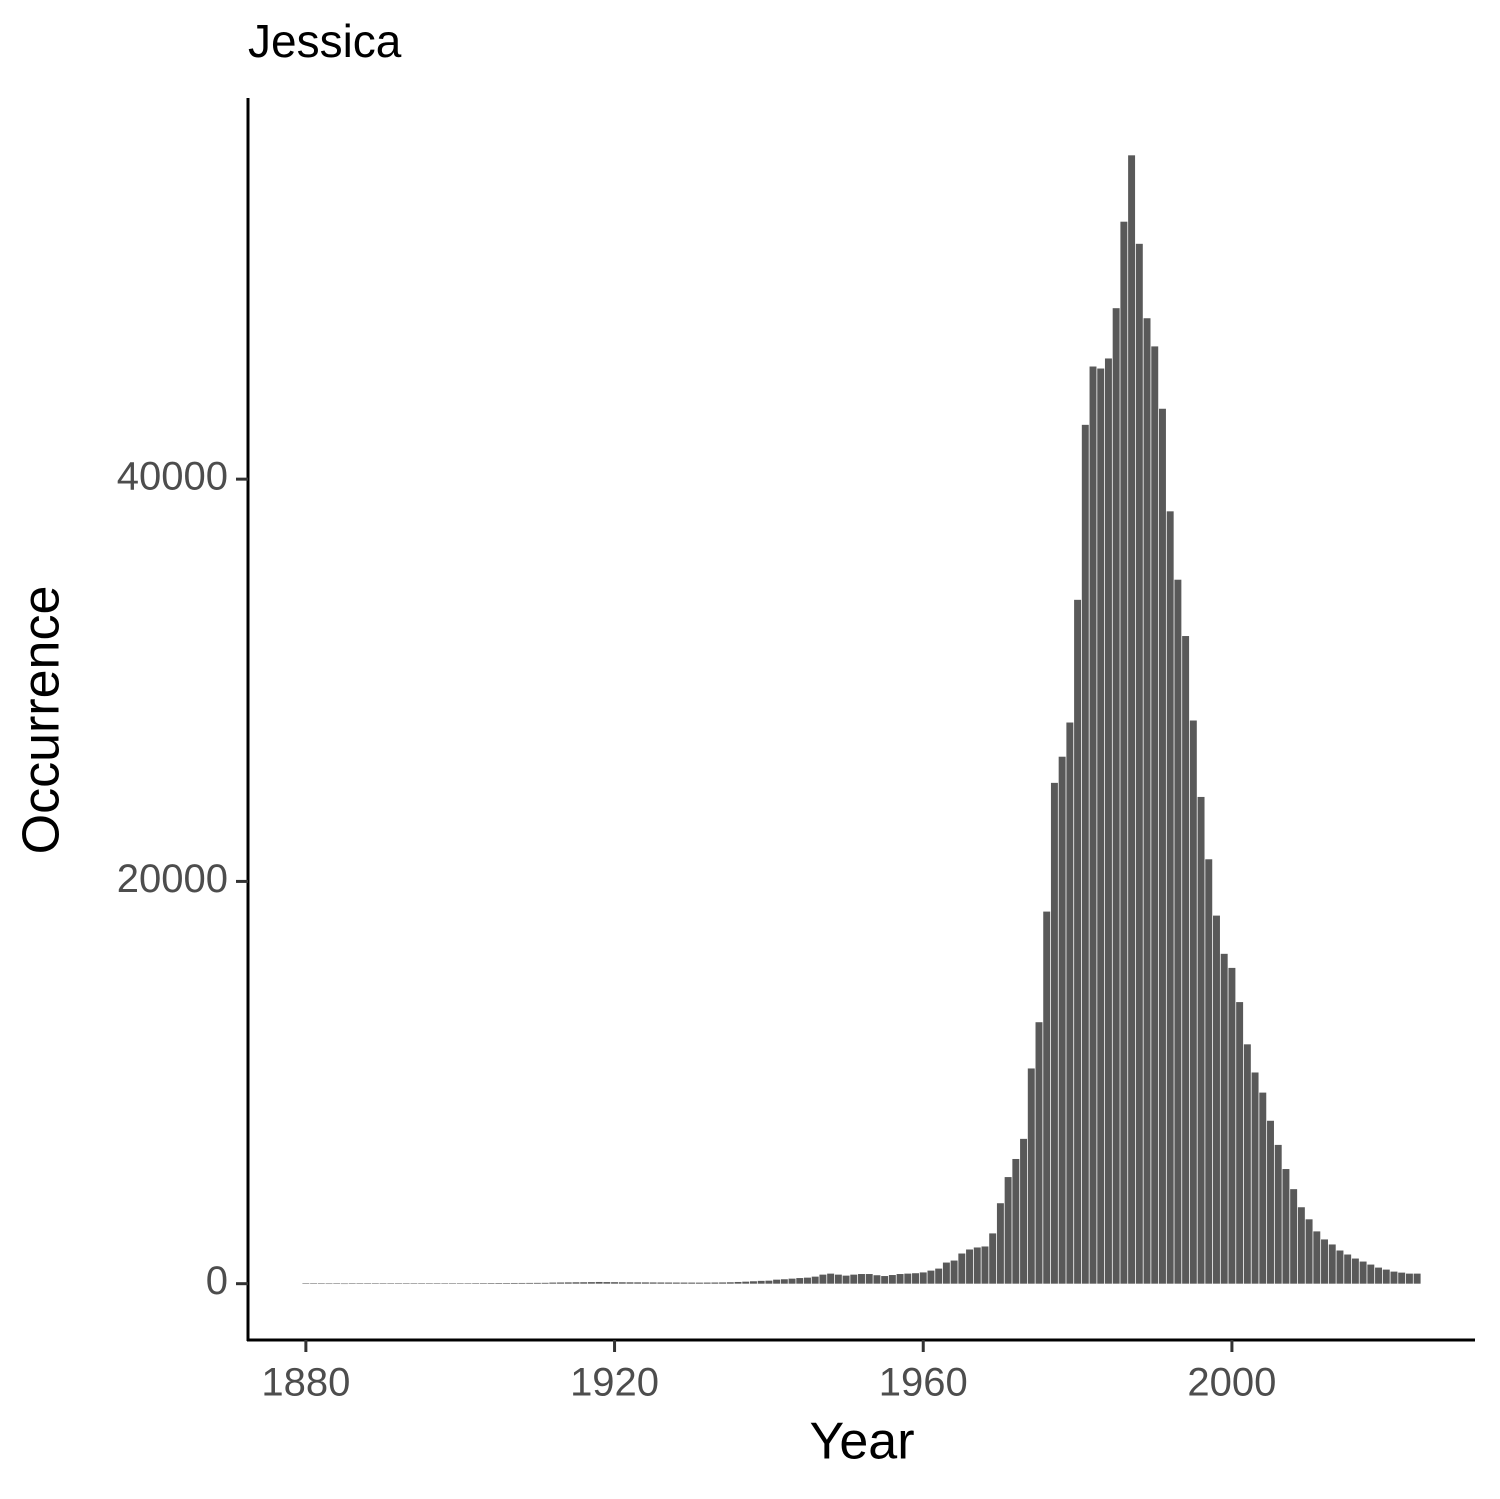 The height and width of the screenshot is (1499, 1500). I want to click on x-tick-label: 2000, so click(1231, 1383).